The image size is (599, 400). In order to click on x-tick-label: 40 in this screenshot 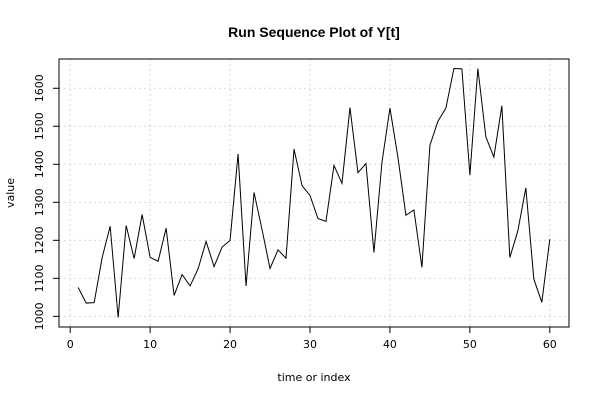, I will do `click(390, 344)`.